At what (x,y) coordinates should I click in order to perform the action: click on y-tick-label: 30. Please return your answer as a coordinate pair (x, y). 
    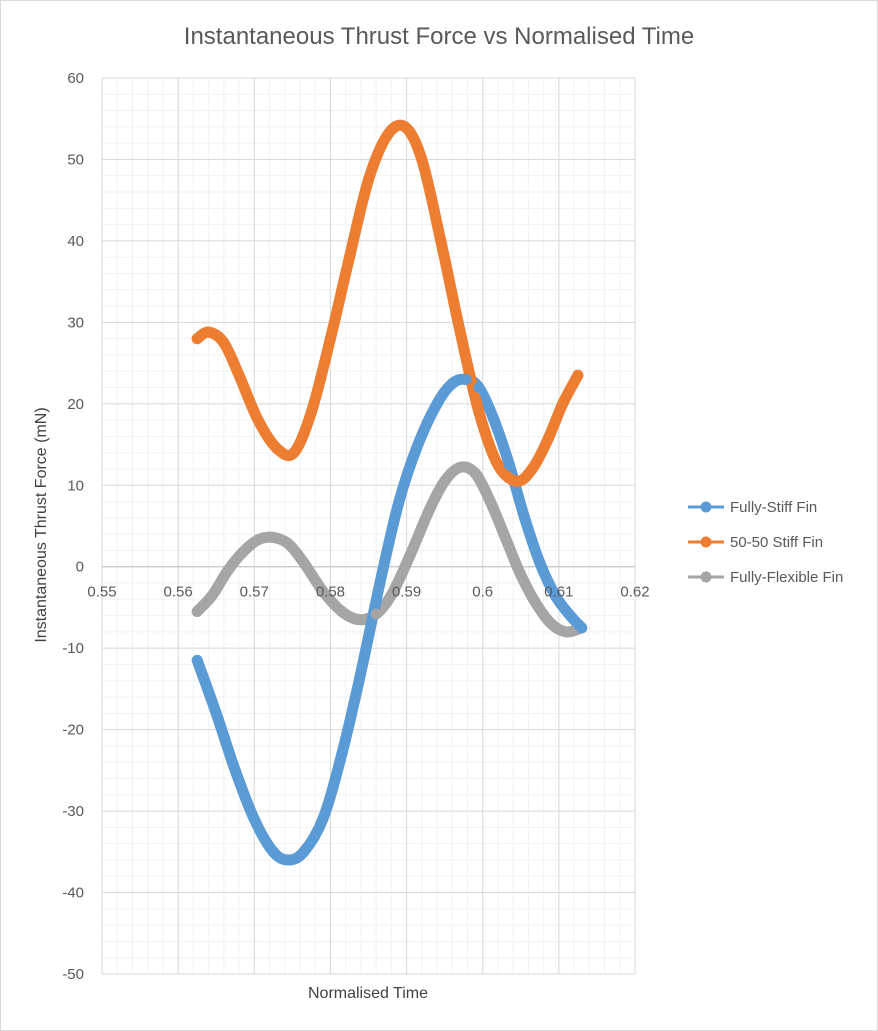
    Looking at the image, I should click on (75, 322).